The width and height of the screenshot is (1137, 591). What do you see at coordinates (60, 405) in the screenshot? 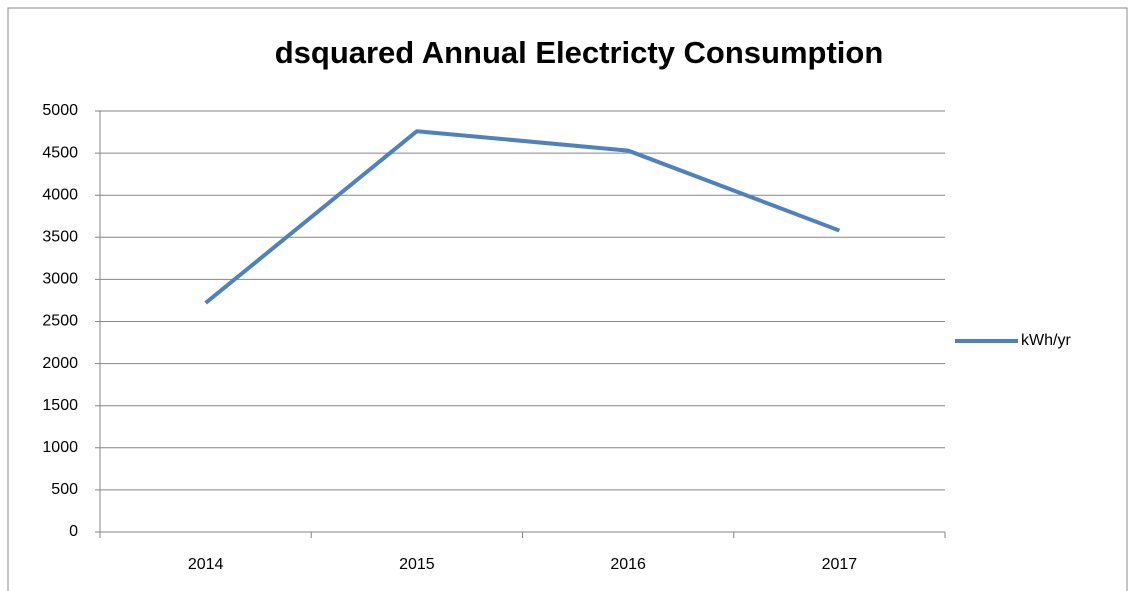
I see `y-tick-label: 1500` at bounding box center [60, 405].